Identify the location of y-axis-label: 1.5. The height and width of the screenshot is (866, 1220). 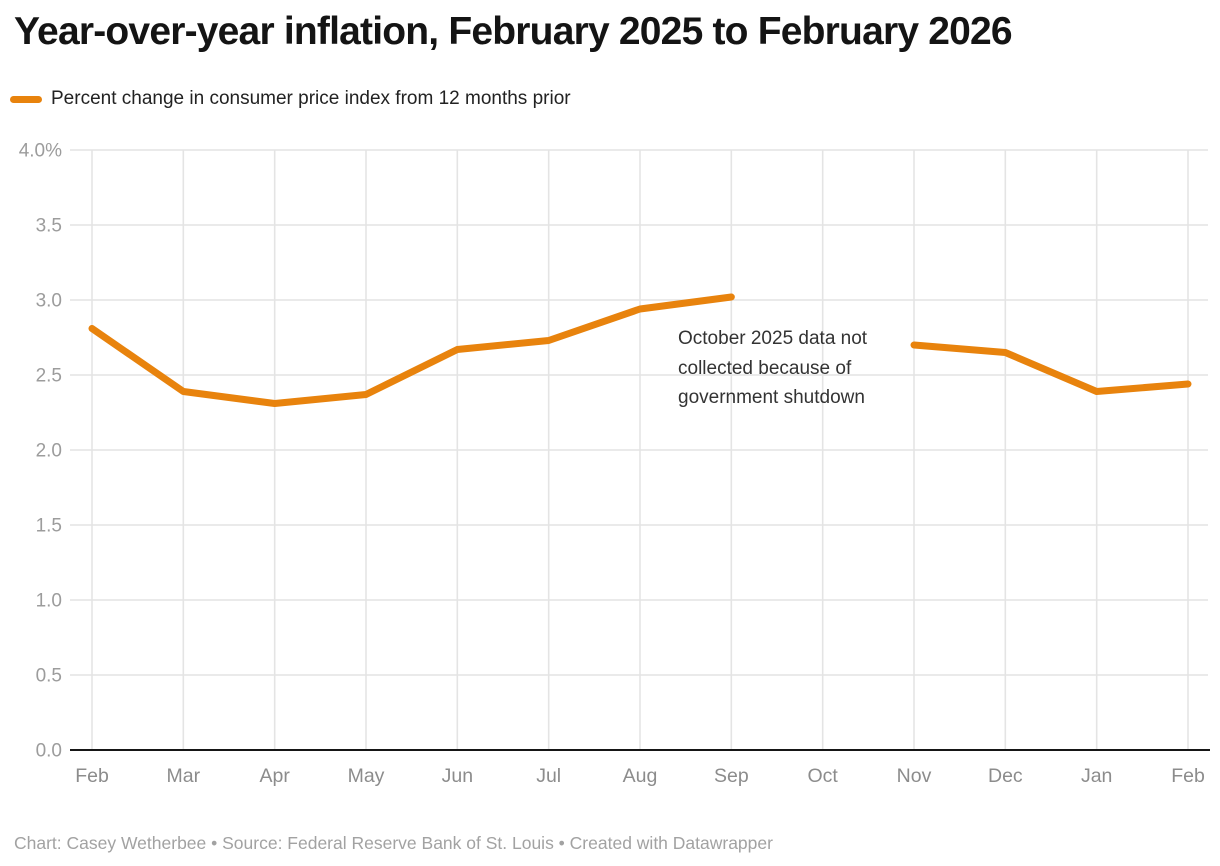
(49, 526).